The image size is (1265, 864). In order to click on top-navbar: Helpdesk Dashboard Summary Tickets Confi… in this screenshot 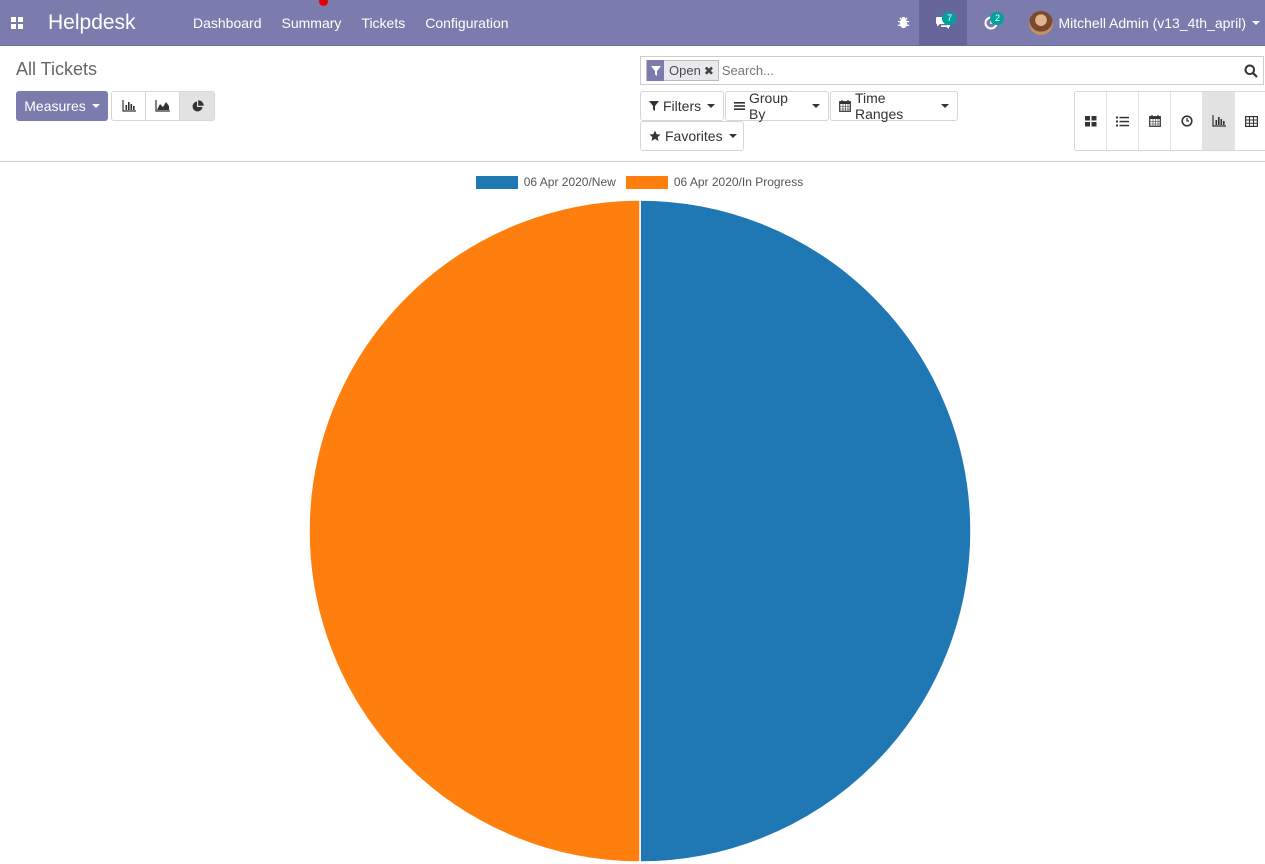, I will do `click(632, 23)`.